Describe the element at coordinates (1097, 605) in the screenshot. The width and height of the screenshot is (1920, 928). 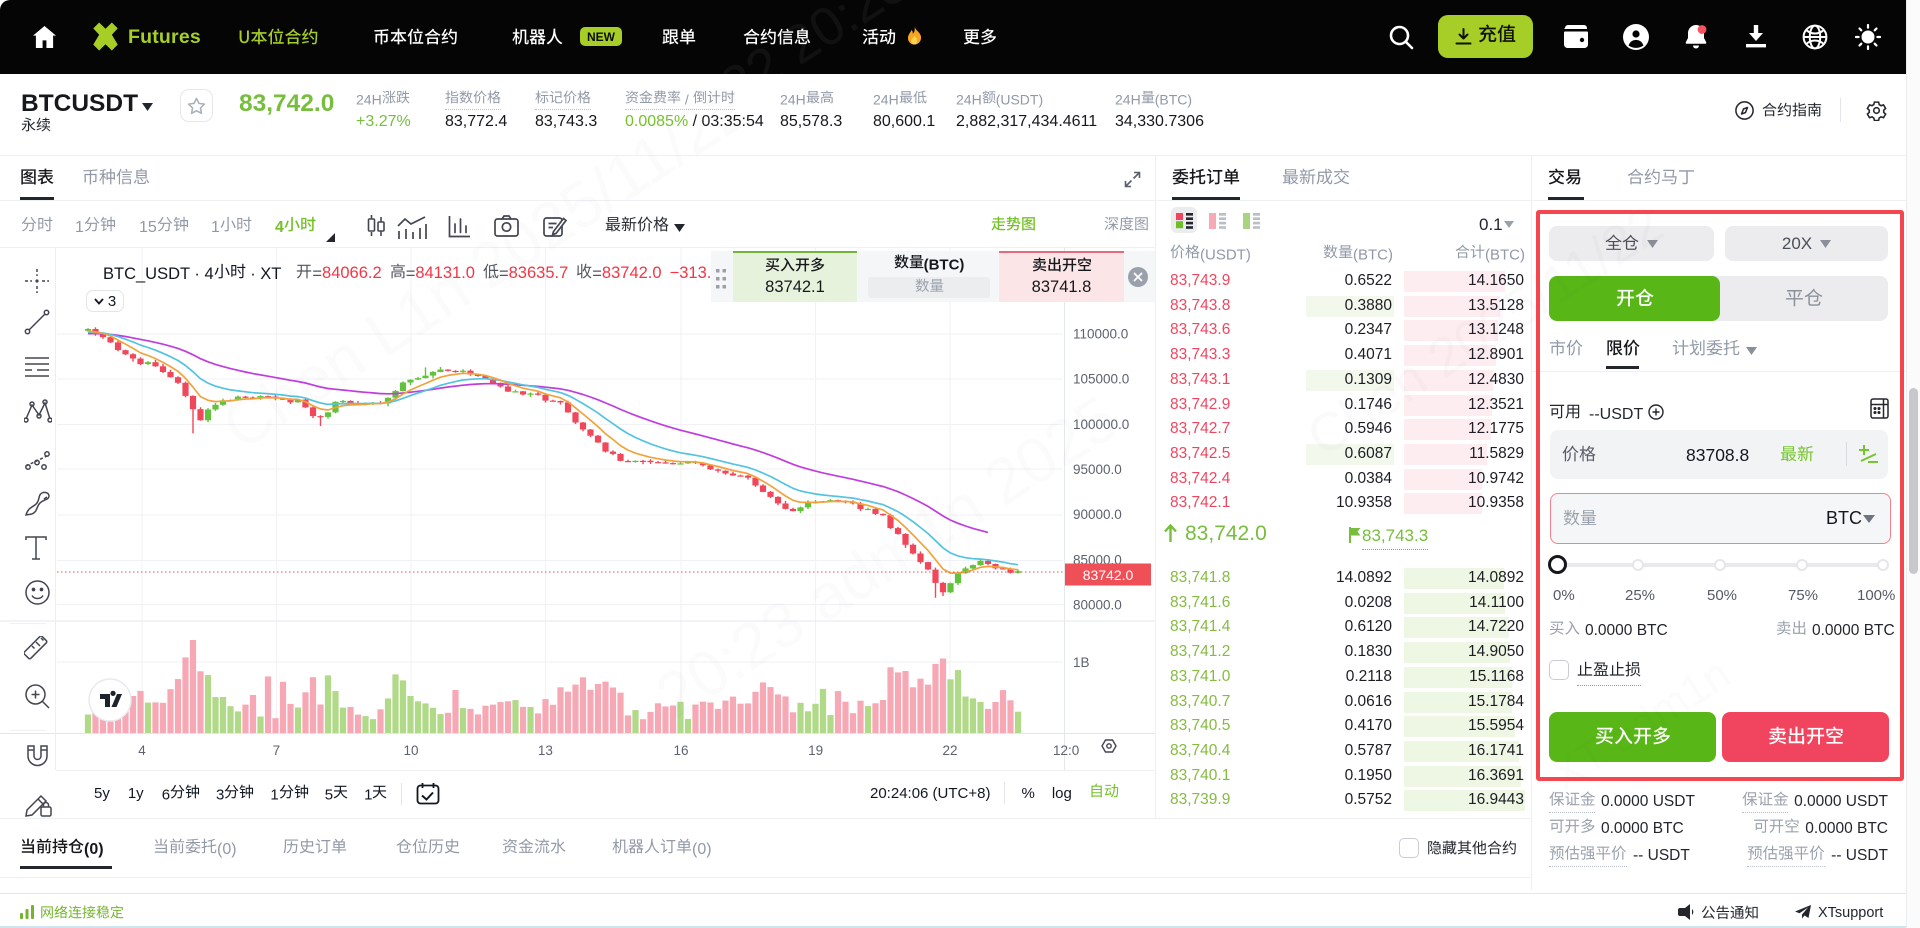
I see `svg-text: 80000.0` at that location.